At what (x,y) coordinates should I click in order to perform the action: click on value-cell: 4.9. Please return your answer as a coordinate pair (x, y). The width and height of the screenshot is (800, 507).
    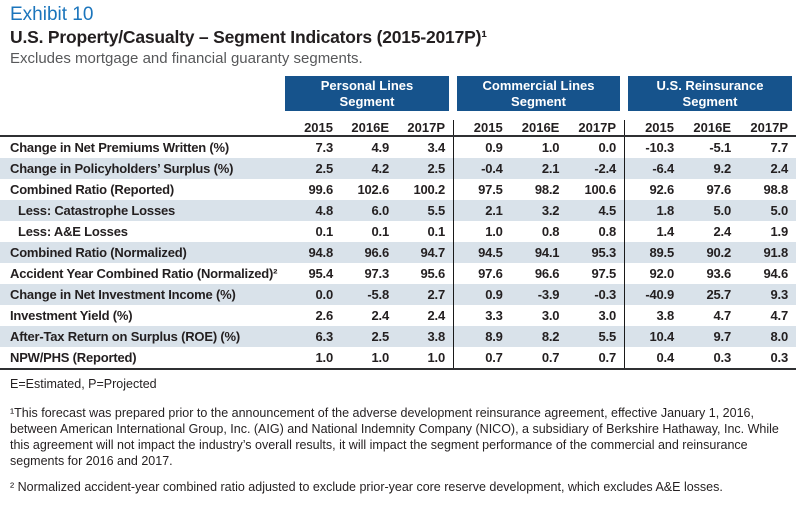
    Looking at the image, I should click on (380, 147).